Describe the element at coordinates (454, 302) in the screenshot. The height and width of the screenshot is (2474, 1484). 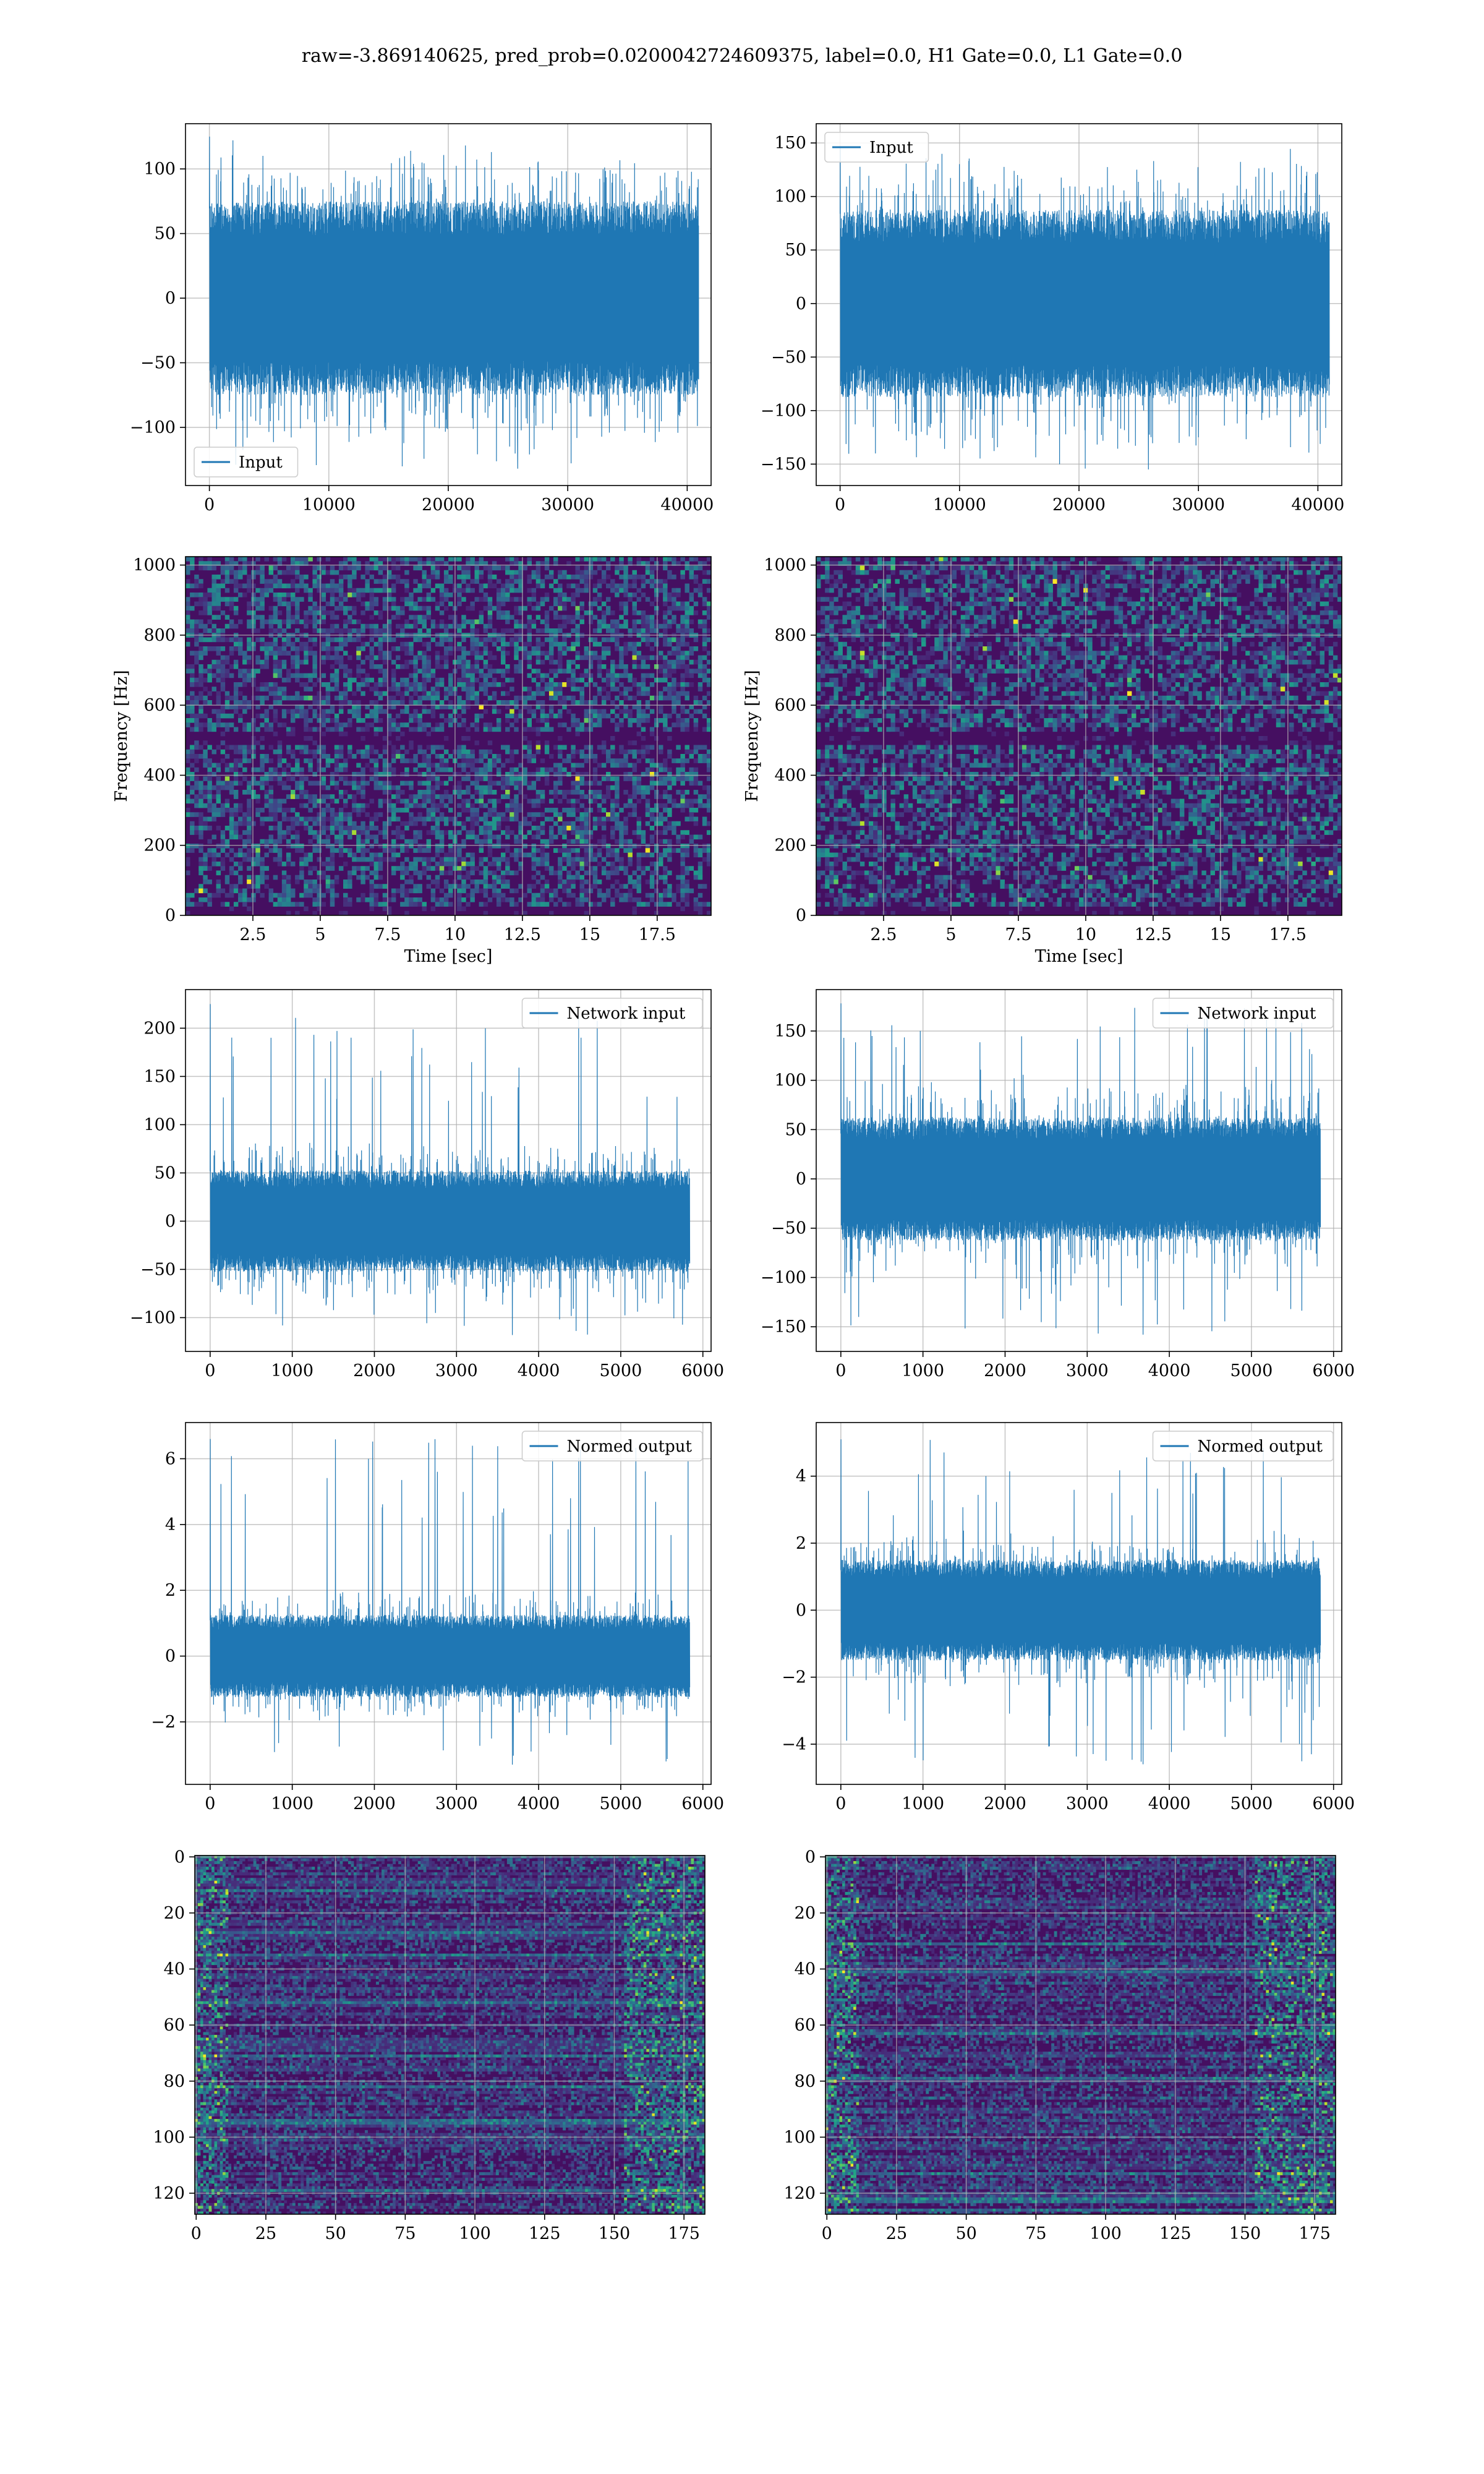
I see `series-line` at that location.